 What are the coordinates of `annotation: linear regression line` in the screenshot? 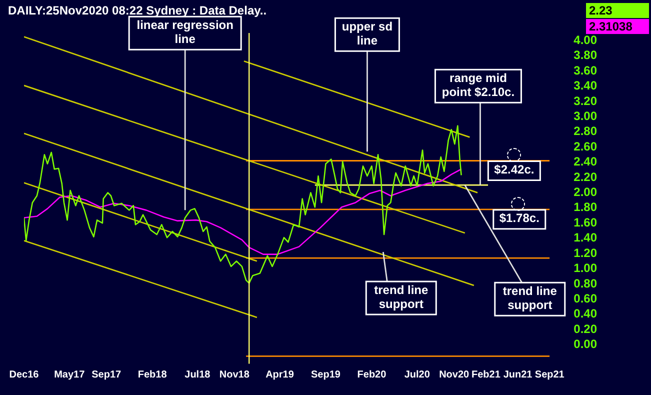 It's located at (185, 32).